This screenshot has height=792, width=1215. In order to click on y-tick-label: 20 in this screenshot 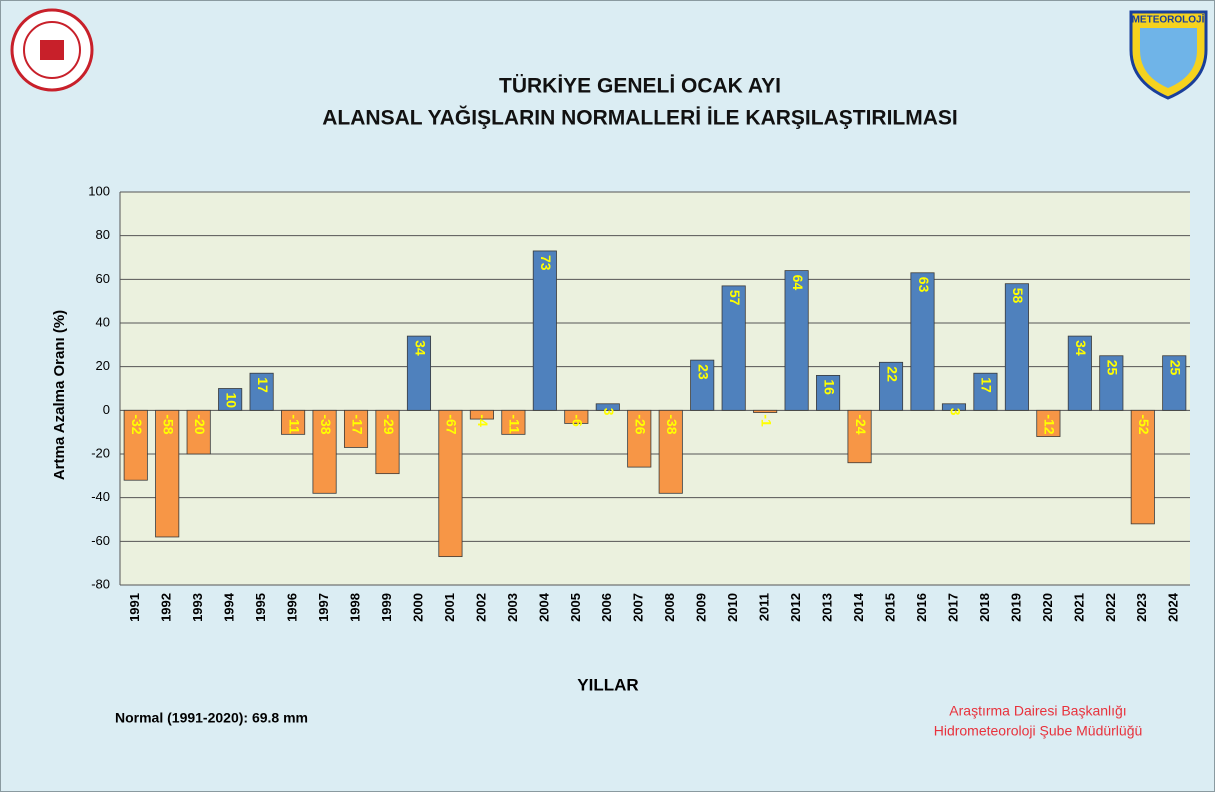, I will do `click(103, 365)`.